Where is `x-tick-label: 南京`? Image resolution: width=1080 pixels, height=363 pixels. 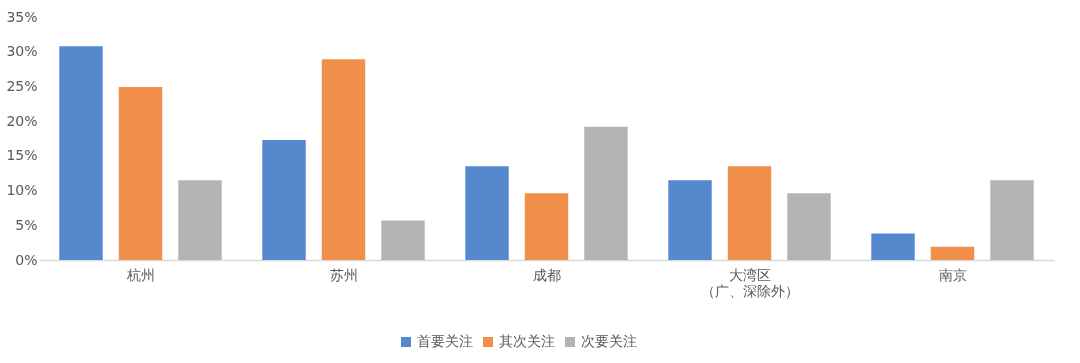
x-tick-label: 南京 is located at coordinates (952, 274).